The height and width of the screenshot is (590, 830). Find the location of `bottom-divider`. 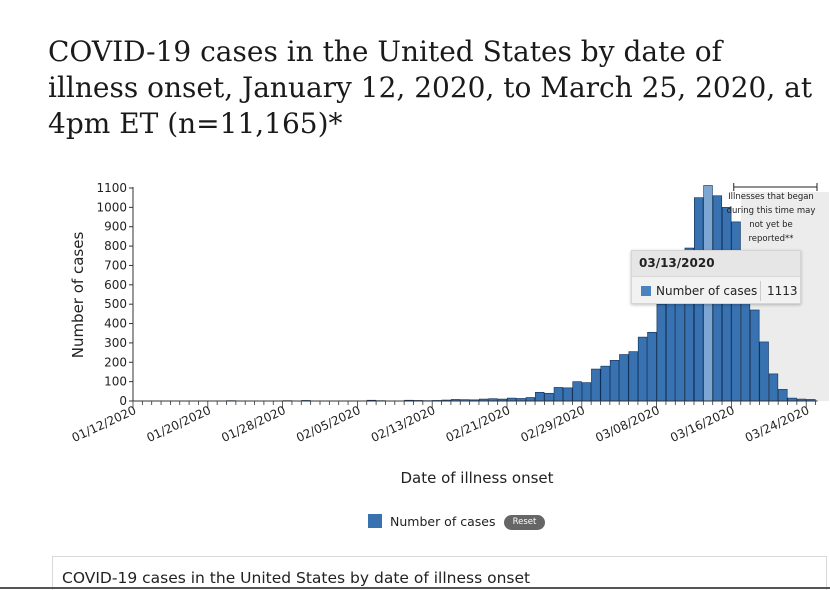

bottom-divider is located at coordinates (415, 588).